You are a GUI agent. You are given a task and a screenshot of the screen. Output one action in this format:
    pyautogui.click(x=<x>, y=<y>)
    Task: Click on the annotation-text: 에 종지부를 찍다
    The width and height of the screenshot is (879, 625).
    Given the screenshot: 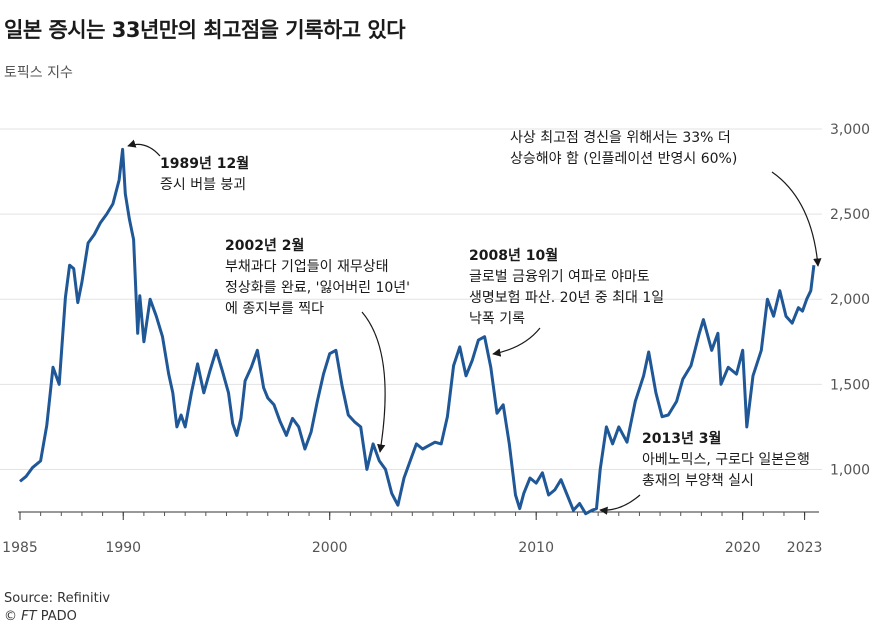 What is the action you would take?
    pyautogui.click(x=274, y=309)
    